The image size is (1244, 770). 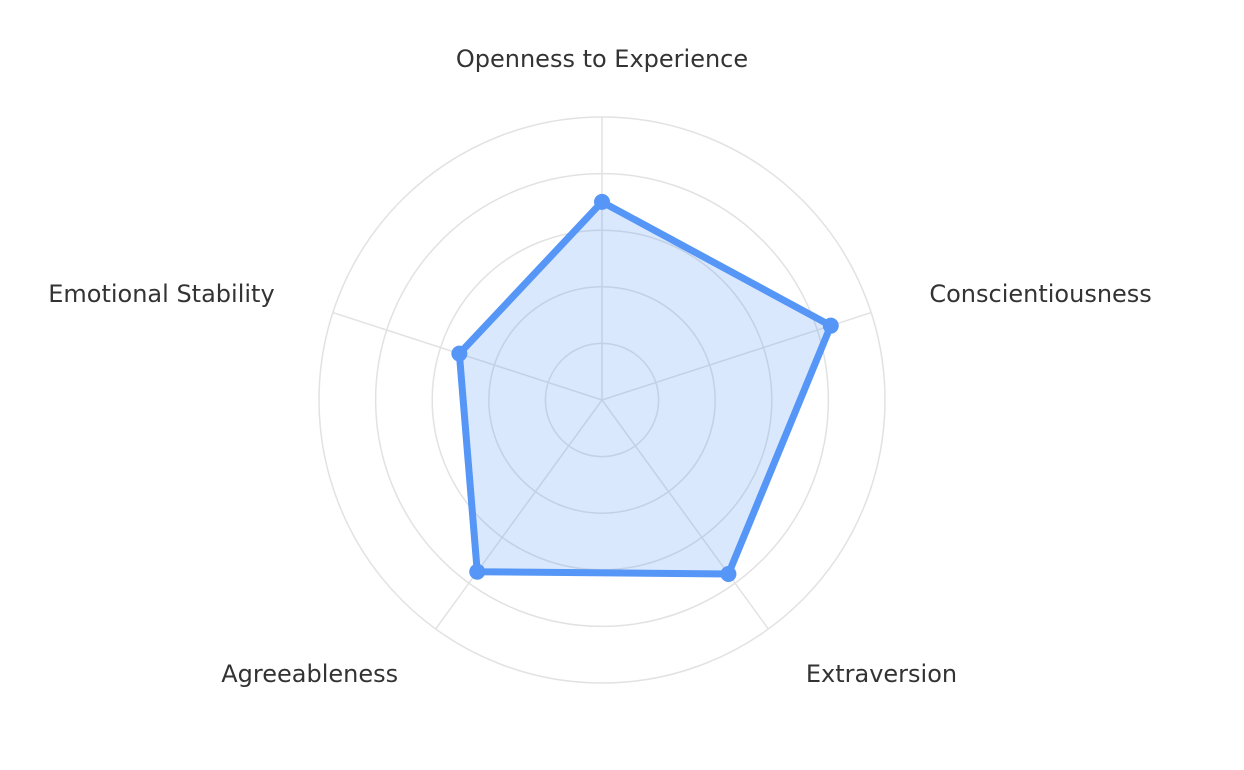 I want to click on axis-label: Extraversion, so click(x=881, y=674).